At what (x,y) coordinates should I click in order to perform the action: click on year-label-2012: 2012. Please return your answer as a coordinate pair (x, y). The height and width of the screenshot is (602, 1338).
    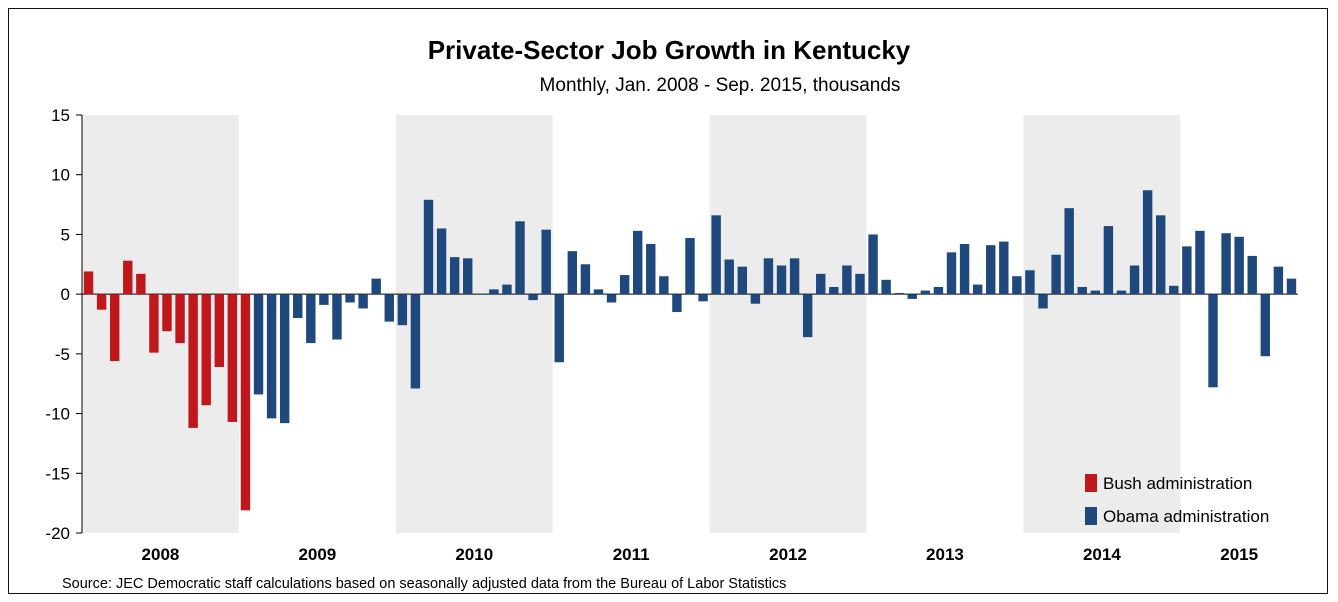
    Looking at the image, I should click on (788, 554).